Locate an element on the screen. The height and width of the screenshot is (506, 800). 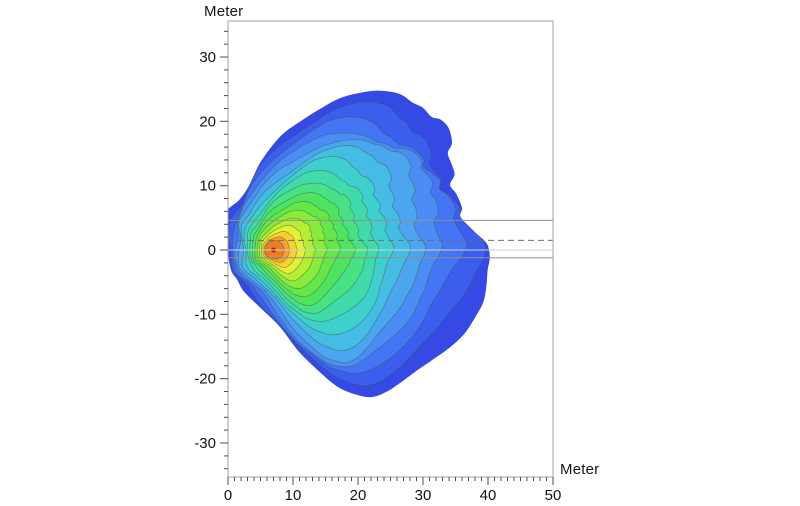
y-tick-label: 0 is located at coordinates (212, 250).